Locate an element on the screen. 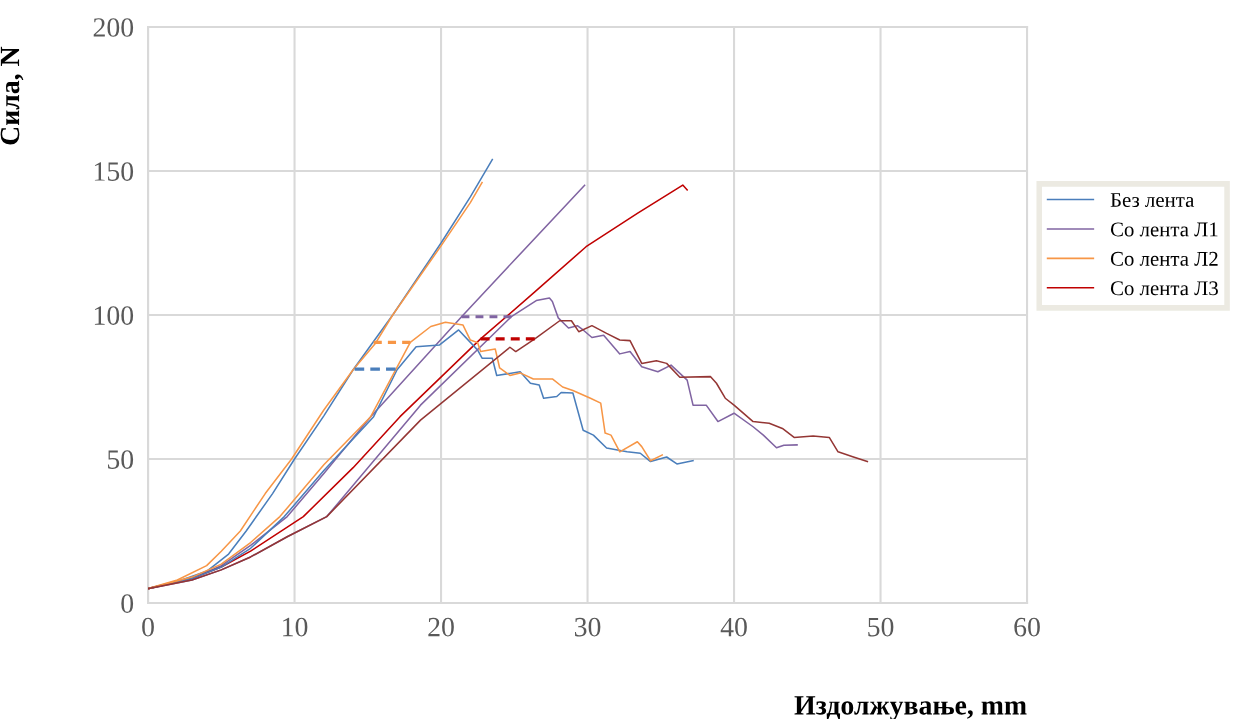  x-tick-label: 60 is located at coordinates (1027, 627).